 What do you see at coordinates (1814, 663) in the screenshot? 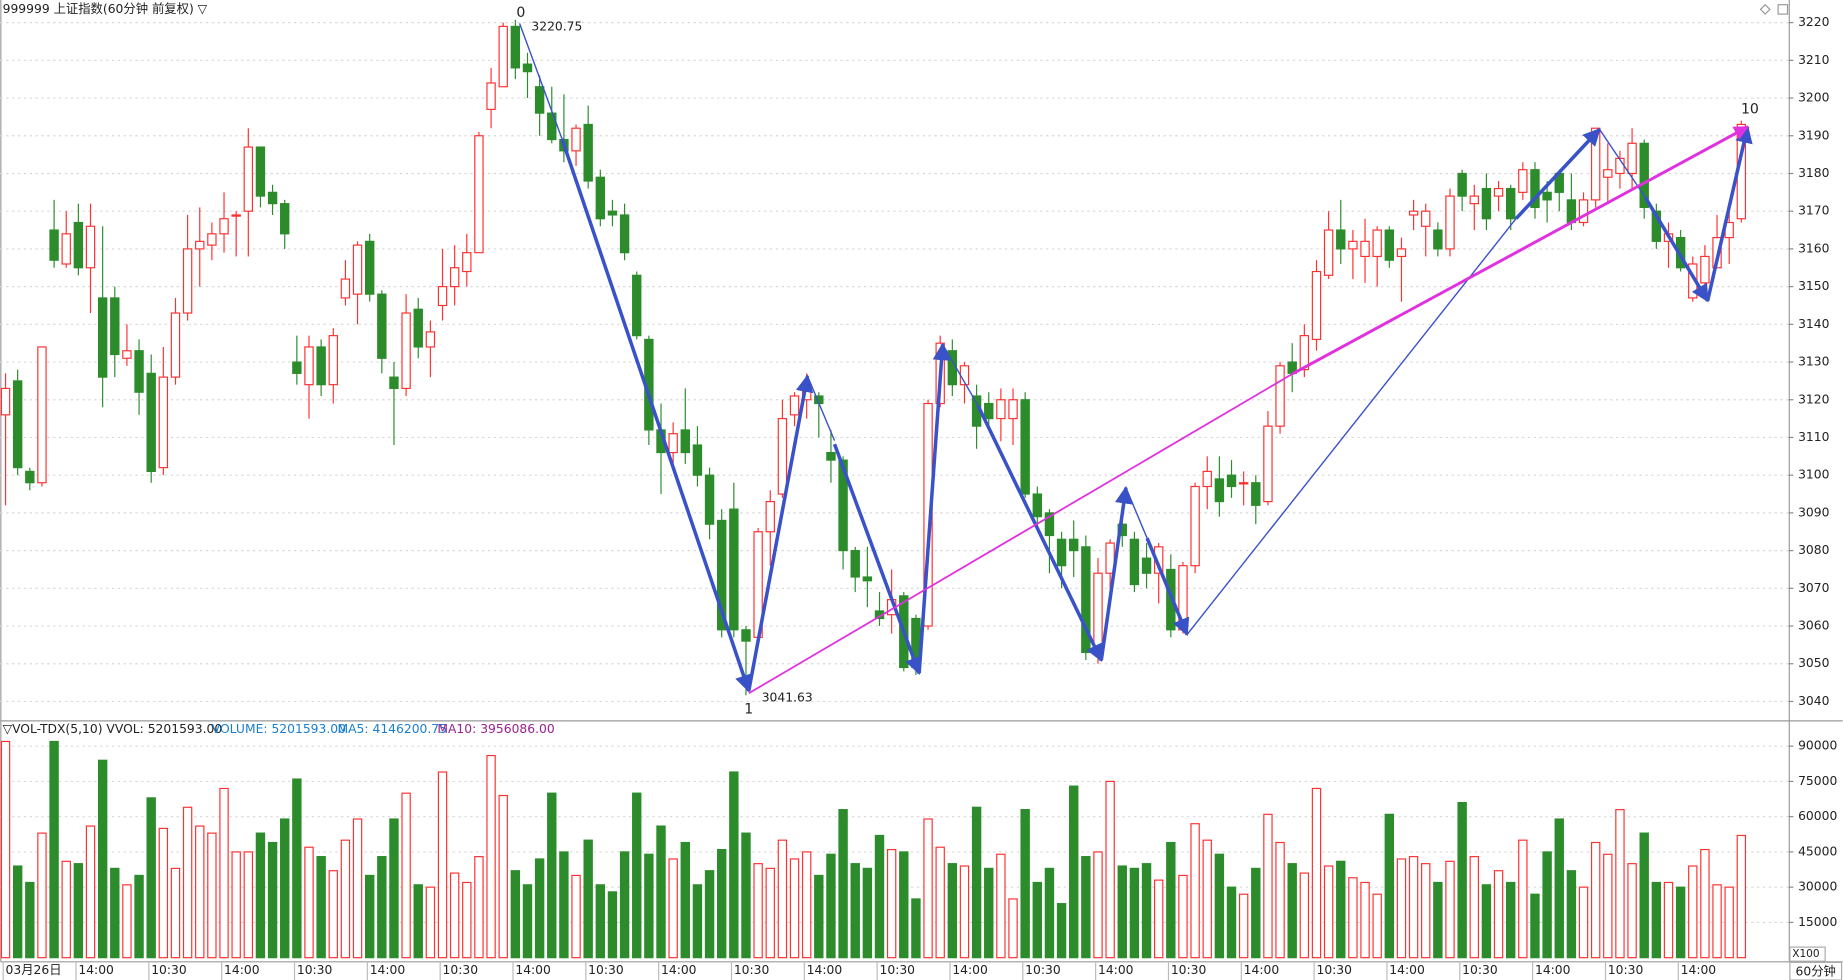
I see `y-tick-label: 3050` at bounding box center [1814, 663].